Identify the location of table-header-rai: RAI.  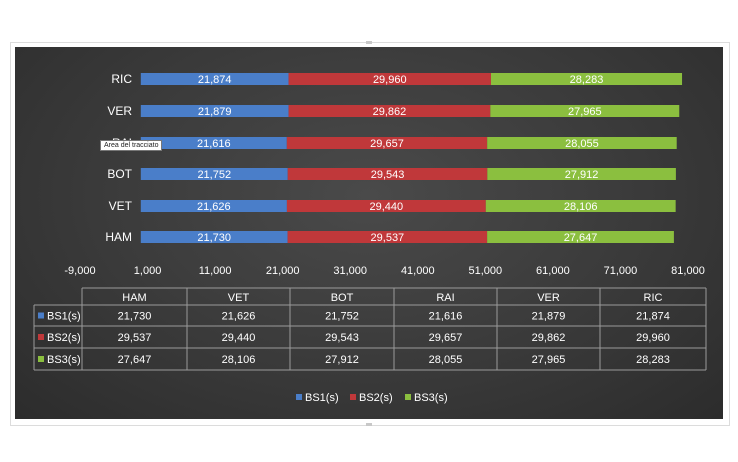
(445, 298).